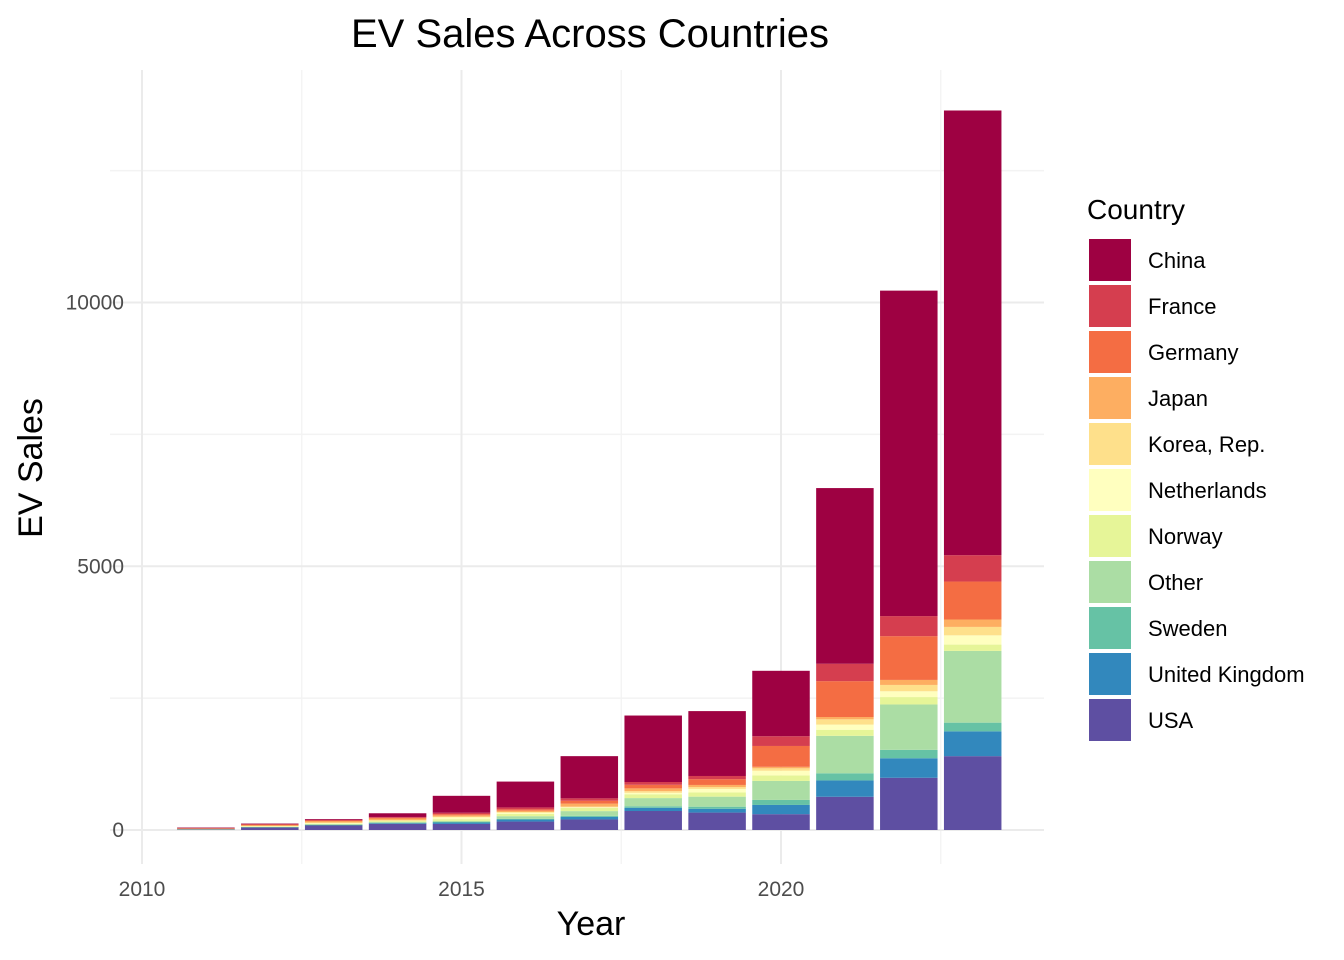 This screenshot has width=1344, height=960. What do you see at coordinates (100, 566) in the screenshot?
I see `y-tick-label: 5000` at bounding box center [100, 566].